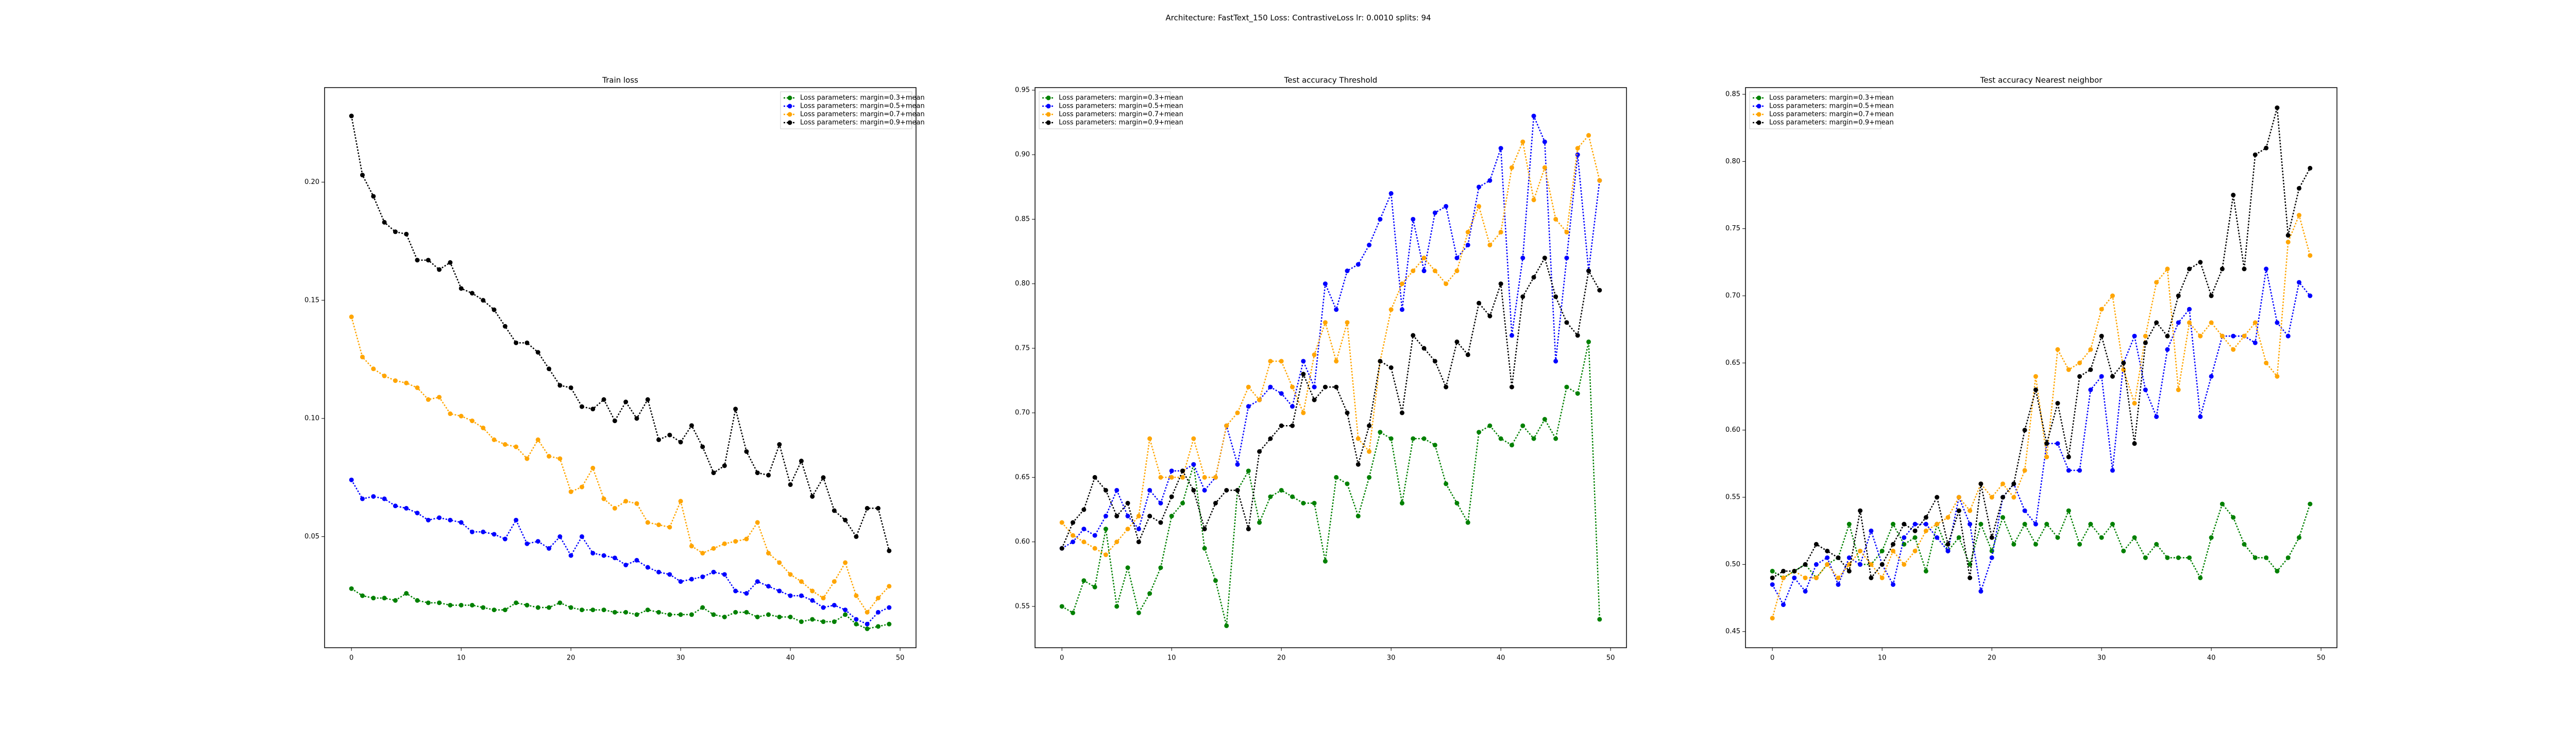  What do you see at coordinates (1831, 123) in the screenshot?
I see `legend-label: Loss parameters: margin=0.9+mean` at bounding box center [1831, 123].